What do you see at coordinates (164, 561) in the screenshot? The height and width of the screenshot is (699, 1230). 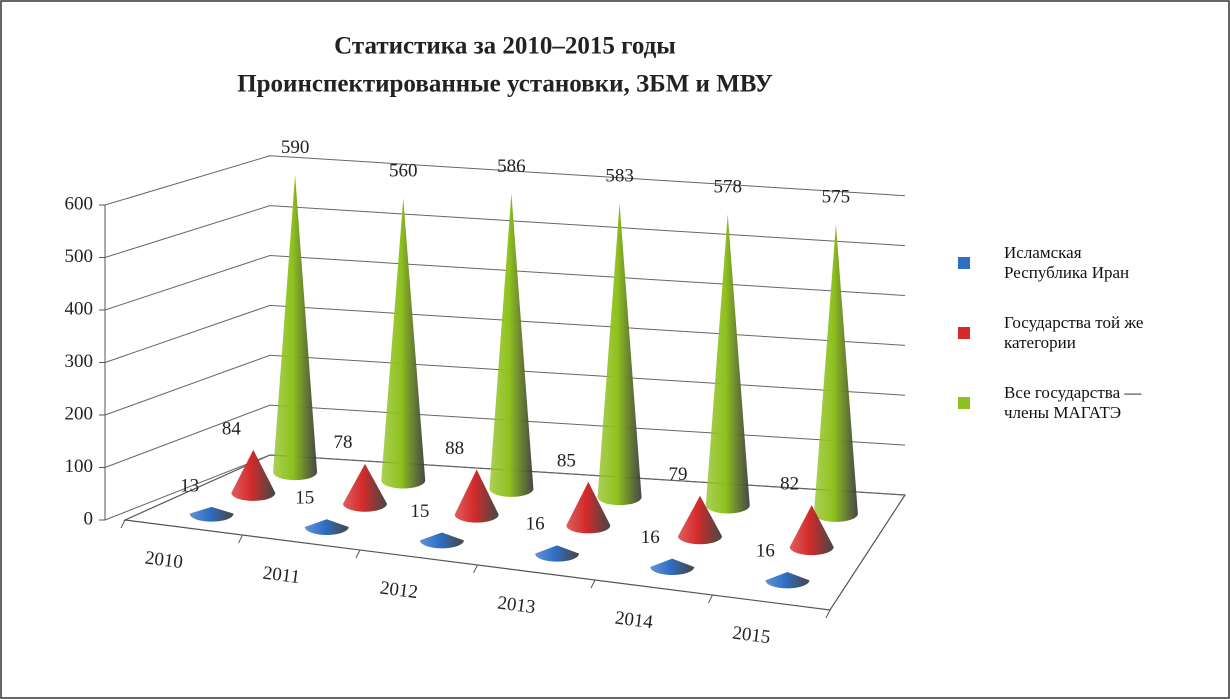 I see `x-tick-label: 2010` at bounding box center [164, 561].